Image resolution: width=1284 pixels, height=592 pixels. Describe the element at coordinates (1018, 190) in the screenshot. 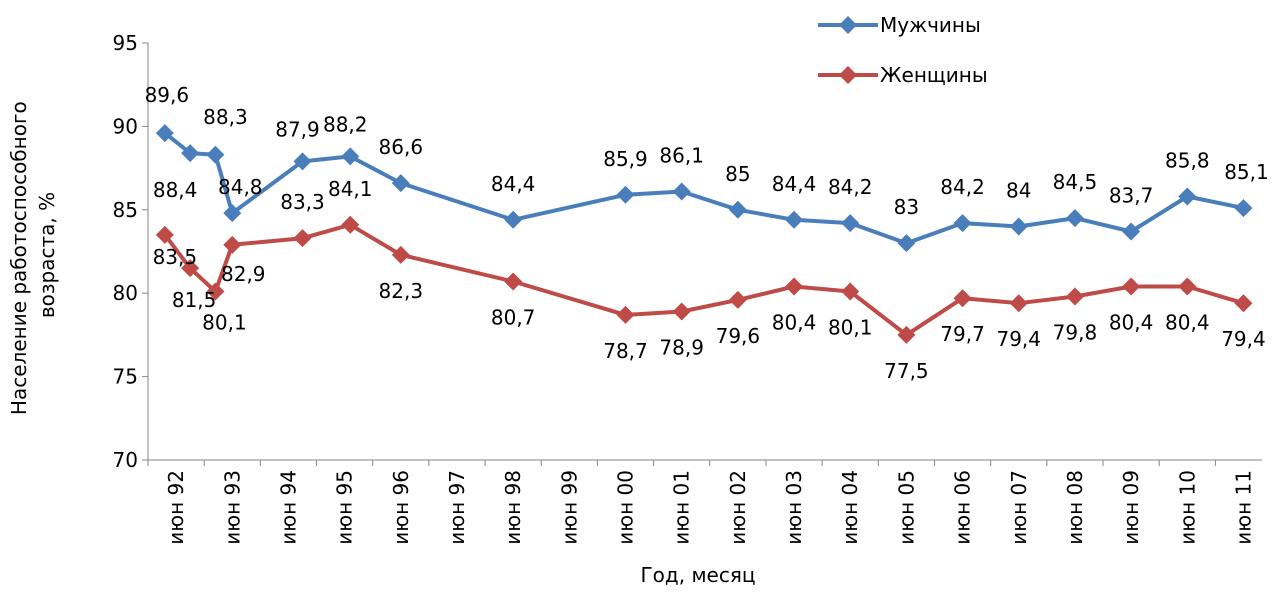

I see `series-1-data-label: 84` at that location.